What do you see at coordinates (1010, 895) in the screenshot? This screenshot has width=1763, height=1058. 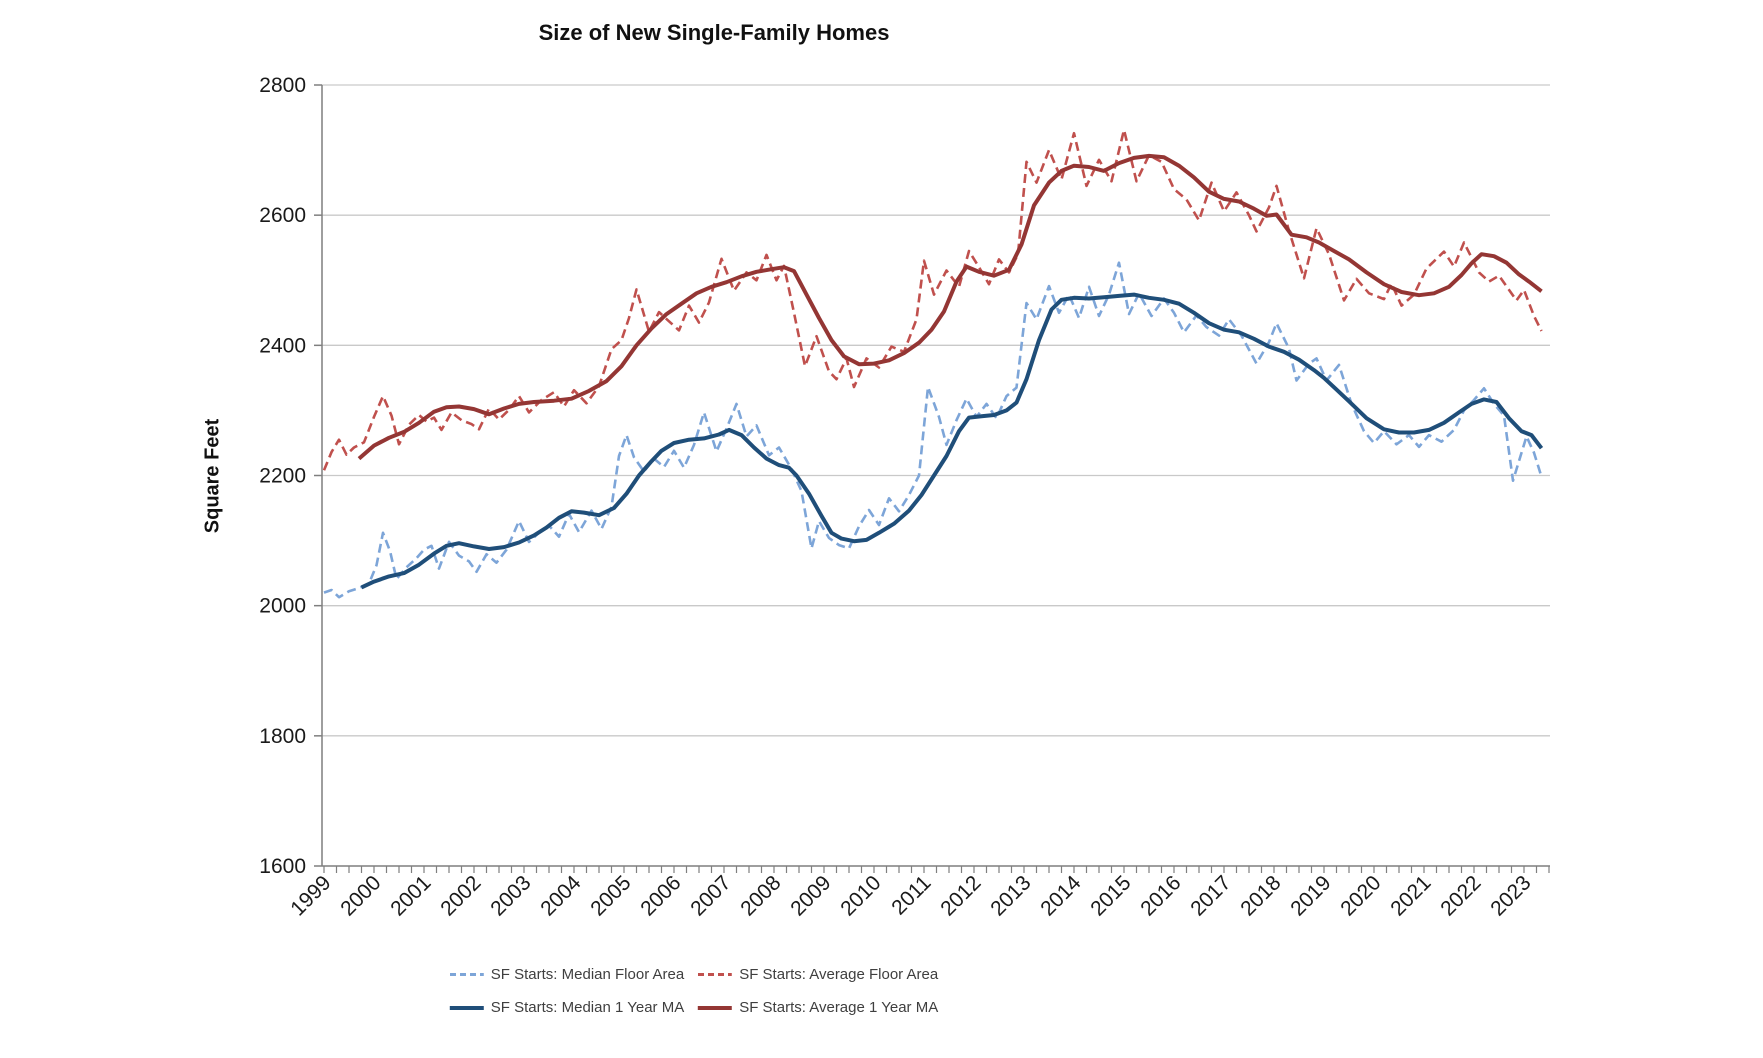 I see `x-year-label-2013: 2013` at bounding box center [1010, 895].